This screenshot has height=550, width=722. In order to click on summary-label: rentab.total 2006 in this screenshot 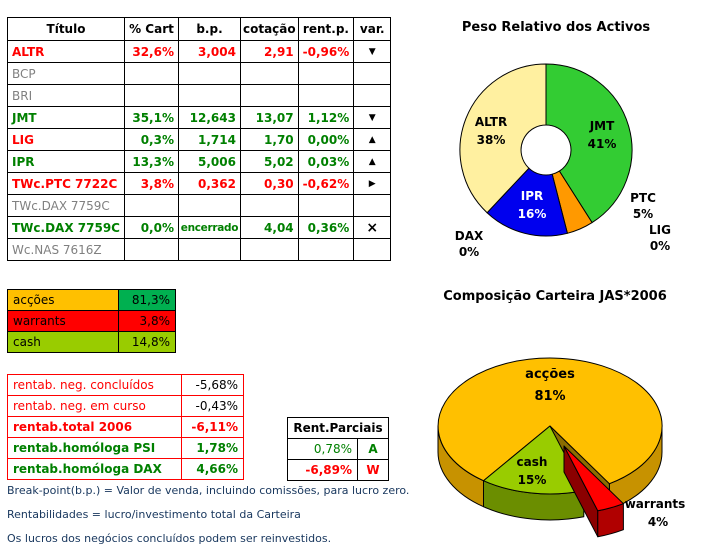, I will do `click(94, 427)`.